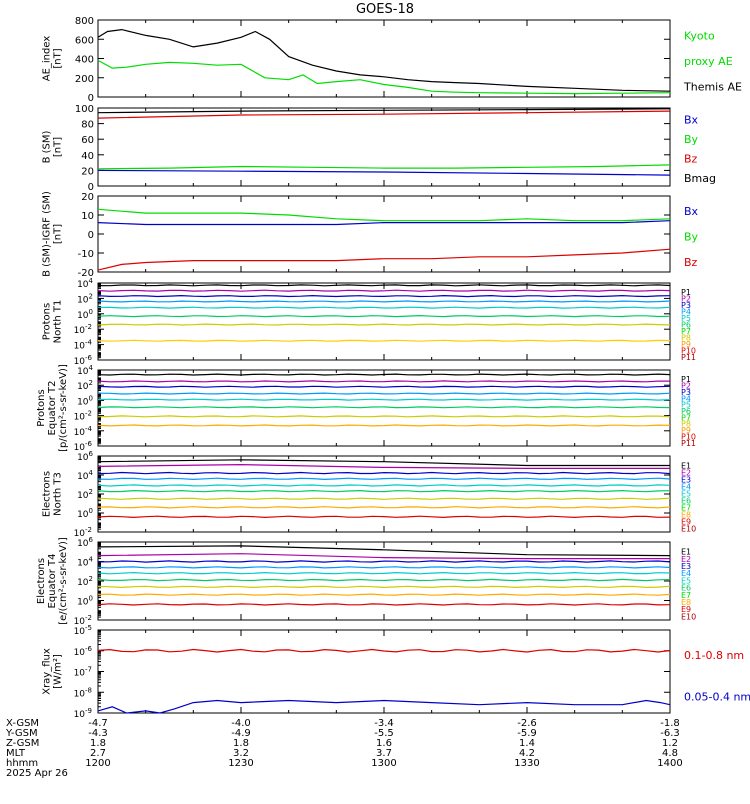  What do you see at coordinates (384, 316) in the screenshot?
I see `series-p6` at bounding box center [384, 316].